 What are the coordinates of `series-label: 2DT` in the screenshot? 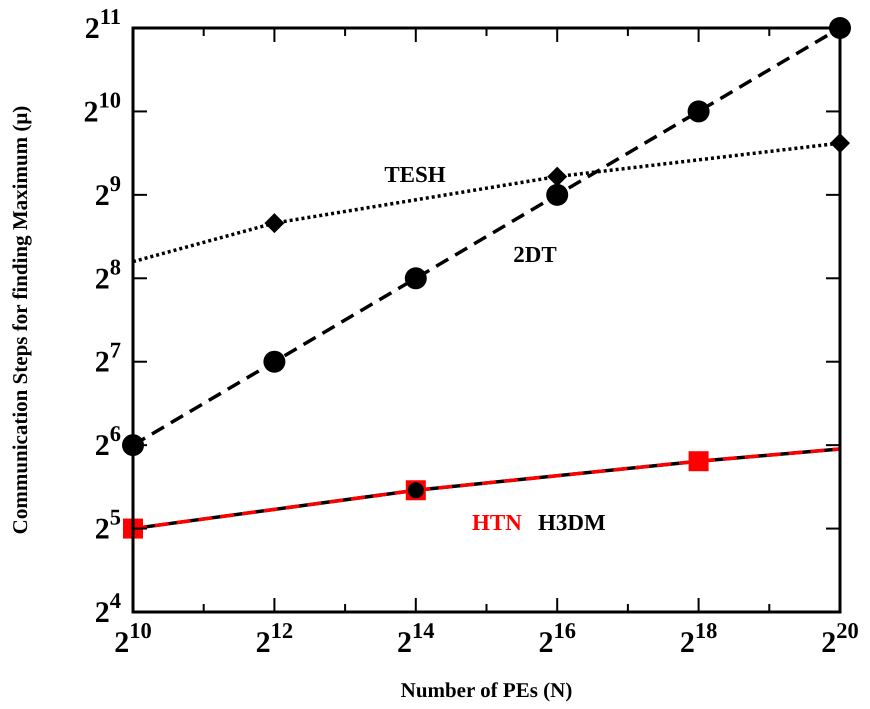 It's located at (535, 254).